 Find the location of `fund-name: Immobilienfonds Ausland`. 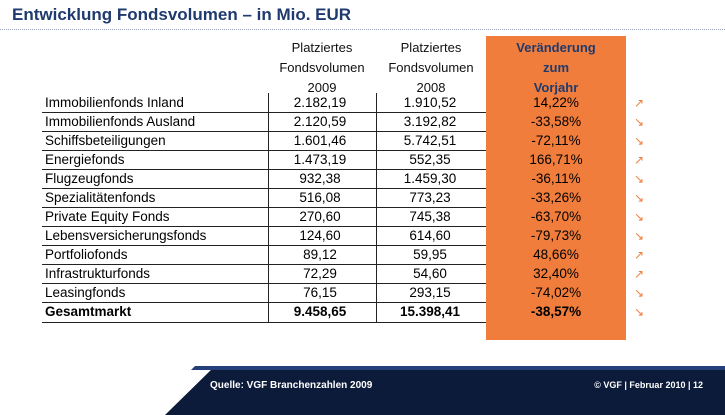

fund-name: Immobilienfonds Ausland is located at coordinates (120, 121).